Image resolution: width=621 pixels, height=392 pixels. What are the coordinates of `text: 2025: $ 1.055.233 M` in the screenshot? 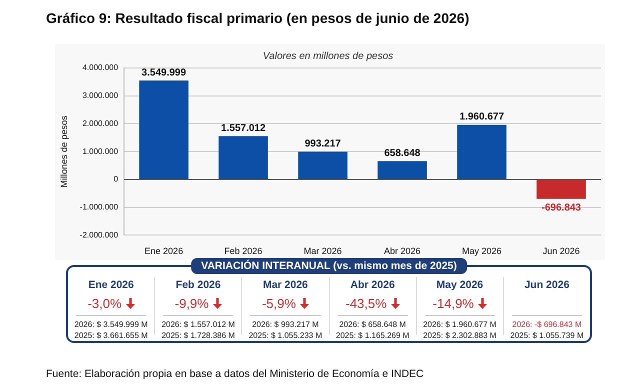 It's located at (286, 335).